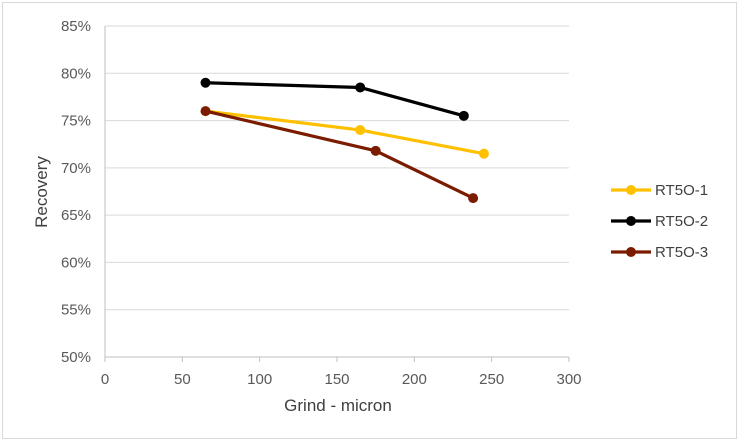 This screenshot has height=445, width=741. What do you see at coordinates (105, 379) in the screenshot?
I see `x-tick-label: 0` at bounding box center [105, 379].